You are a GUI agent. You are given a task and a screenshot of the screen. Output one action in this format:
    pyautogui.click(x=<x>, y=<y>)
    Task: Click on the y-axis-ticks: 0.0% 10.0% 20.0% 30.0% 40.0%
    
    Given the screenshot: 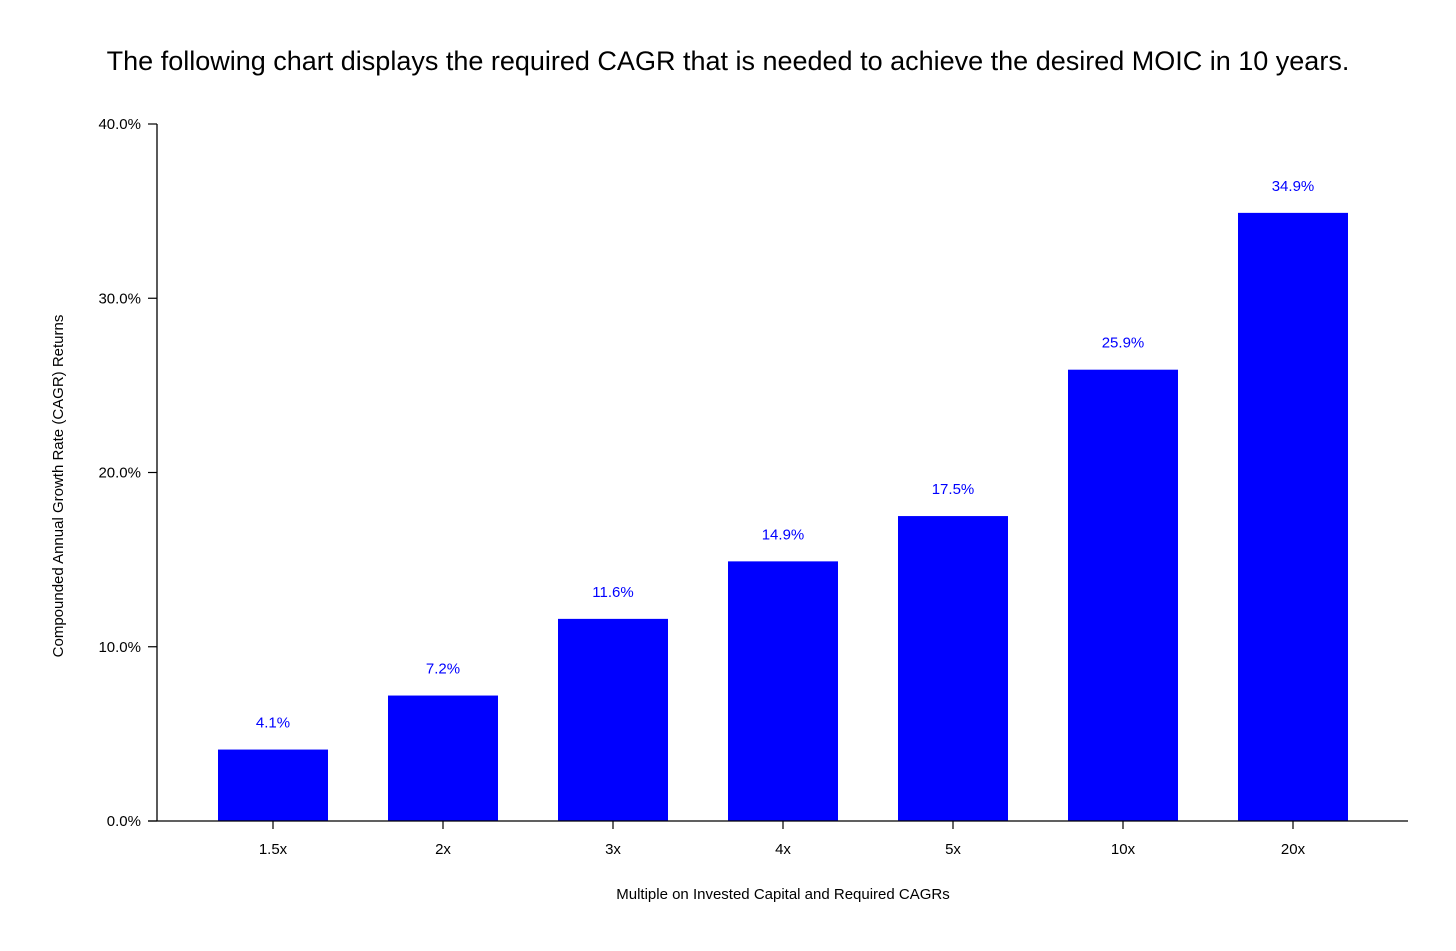 What is the action you would take?
    pyautogui.click(x=127, y=473)
    